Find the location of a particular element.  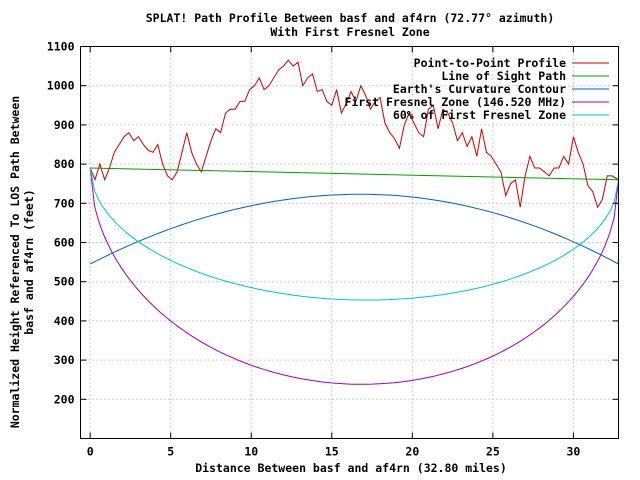

y-tick-label: 1000 is located at coordinates (61, 86).